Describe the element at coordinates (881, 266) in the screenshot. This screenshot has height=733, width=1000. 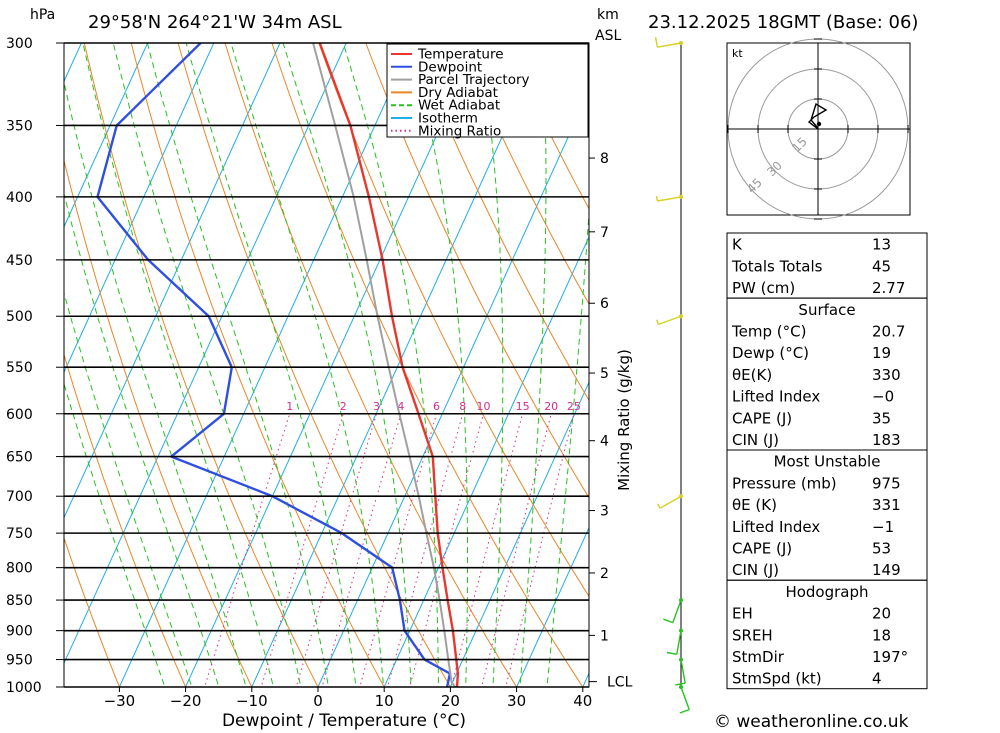
I see `index-value: 45` at that location.